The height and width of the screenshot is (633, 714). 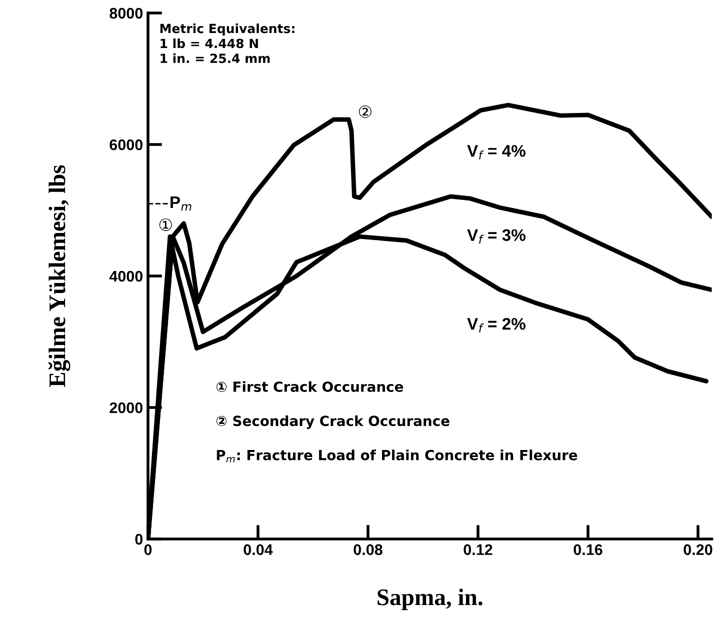 What do you see at coordinates (126, 408) in the screenshot?
I see `y-tick-label: 2000` at bounding box center [126, 408].